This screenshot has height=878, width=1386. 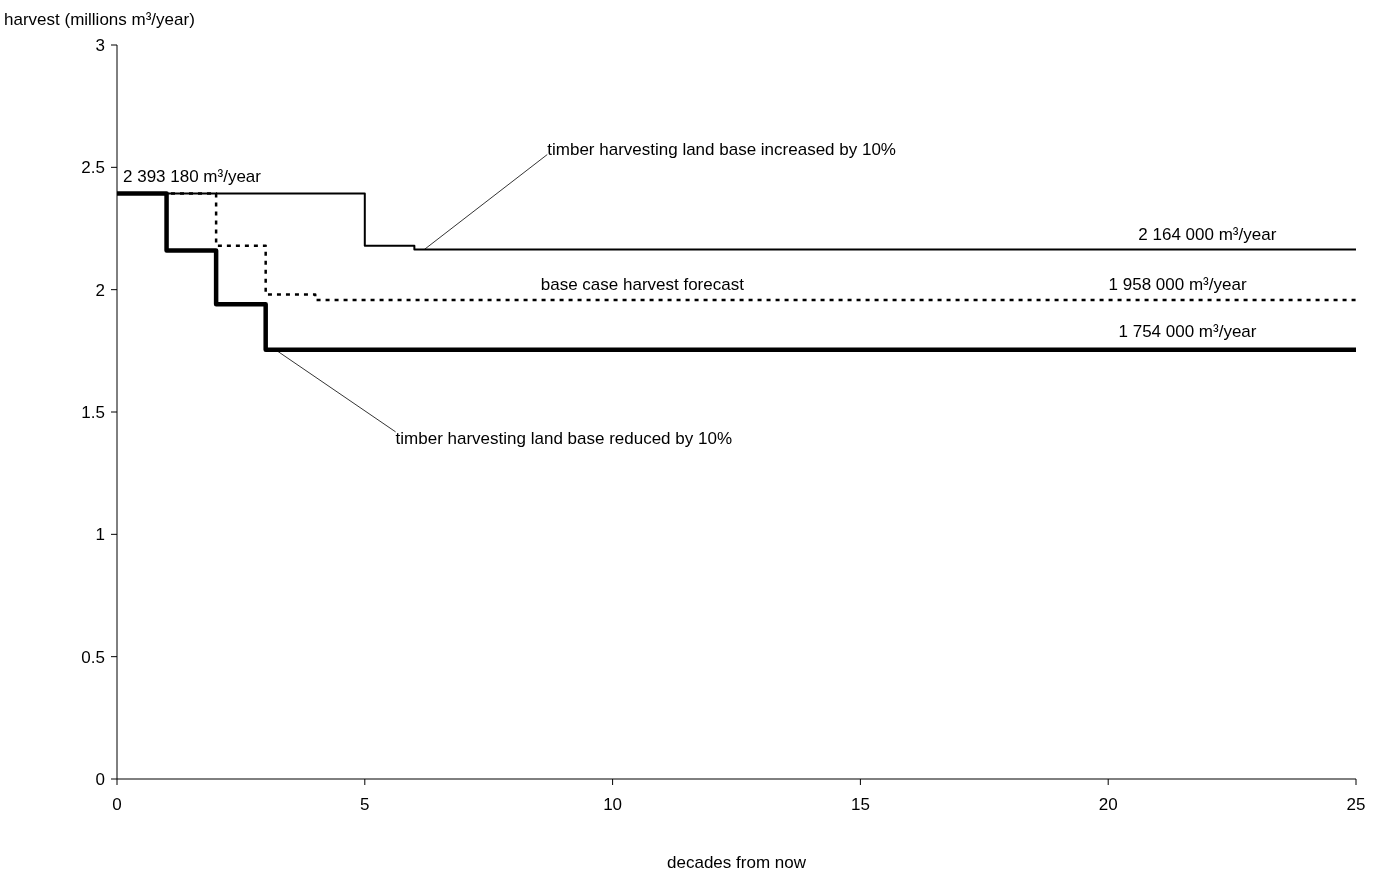 What do you see at coordinates (100, 45) in the screenshot?
I see `y-tick-label: 3` at bounding box center [100, 45].